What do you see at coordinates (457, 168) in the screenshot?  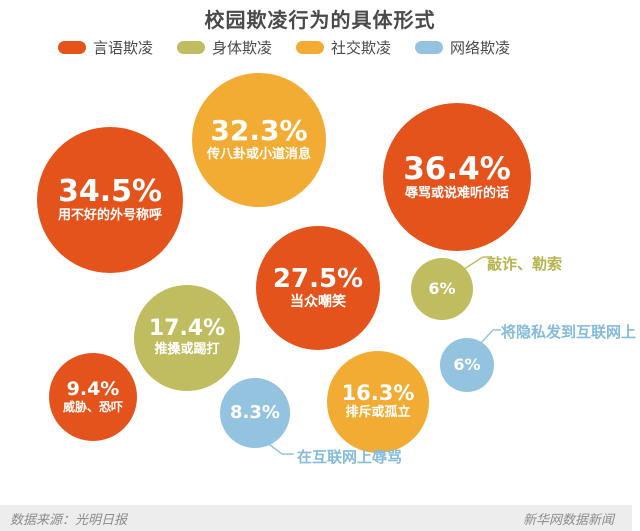 I see `bubble-value: 36.4%` at bounding box center [457, 168].